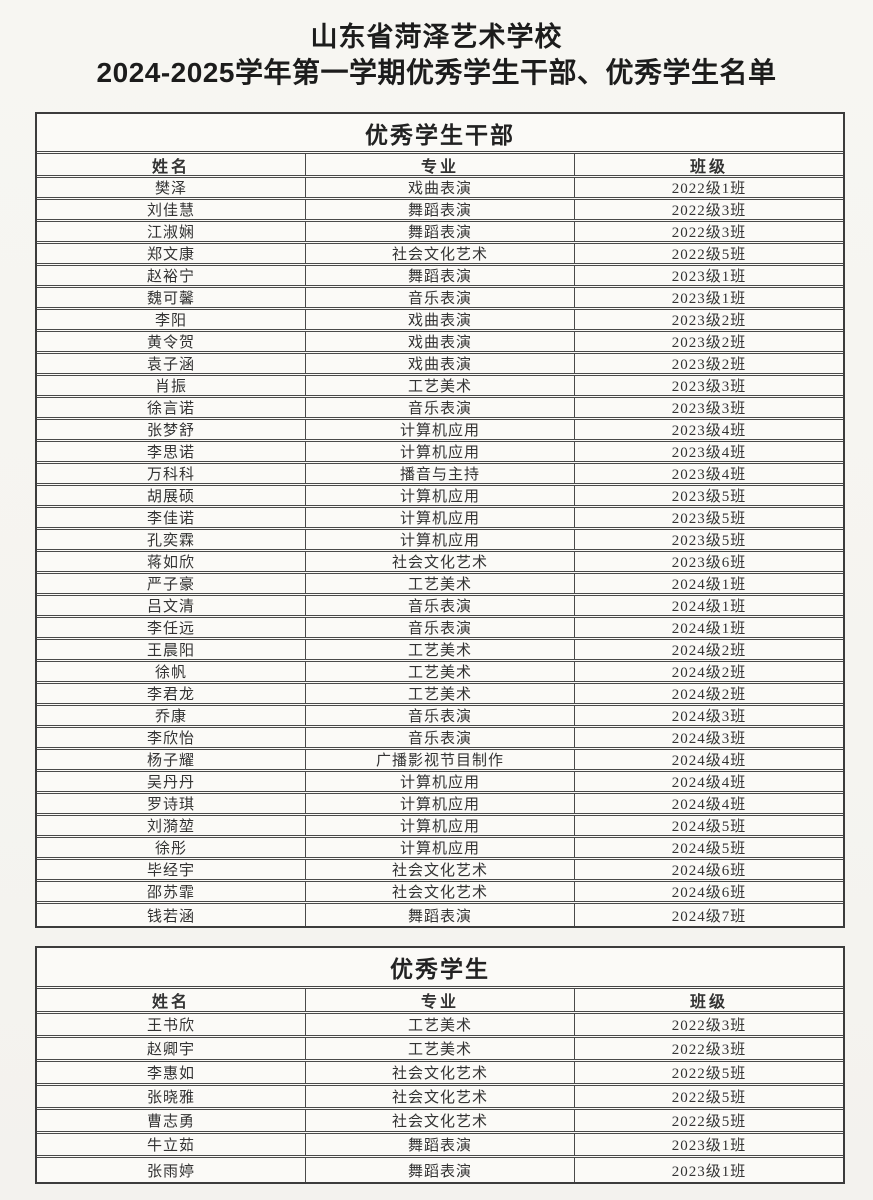 This screenshot has width=873, height=1200. I want to click on cell-major: 播音与主持, so click(439, 473).